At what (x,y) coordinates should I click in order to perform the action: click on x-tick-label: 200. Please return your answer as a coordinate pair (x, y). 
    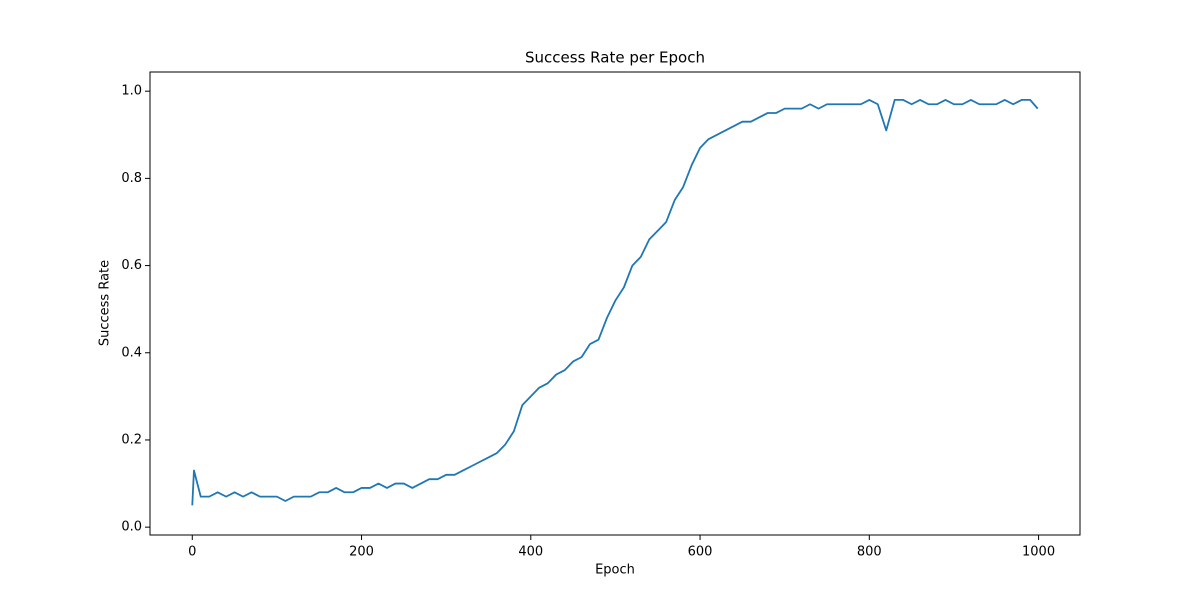
    Looking at the image, I should click on (361, 552).